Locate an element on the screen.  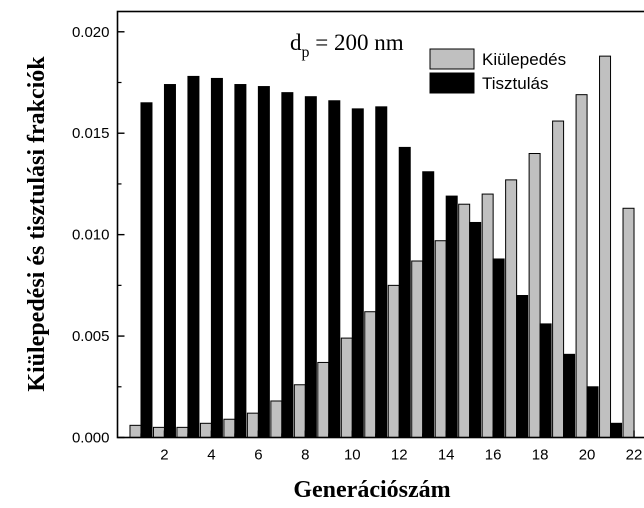
y-axis: 0.000 0.005 0.010 0.015 0.020 is located at coordinates (98, 235).